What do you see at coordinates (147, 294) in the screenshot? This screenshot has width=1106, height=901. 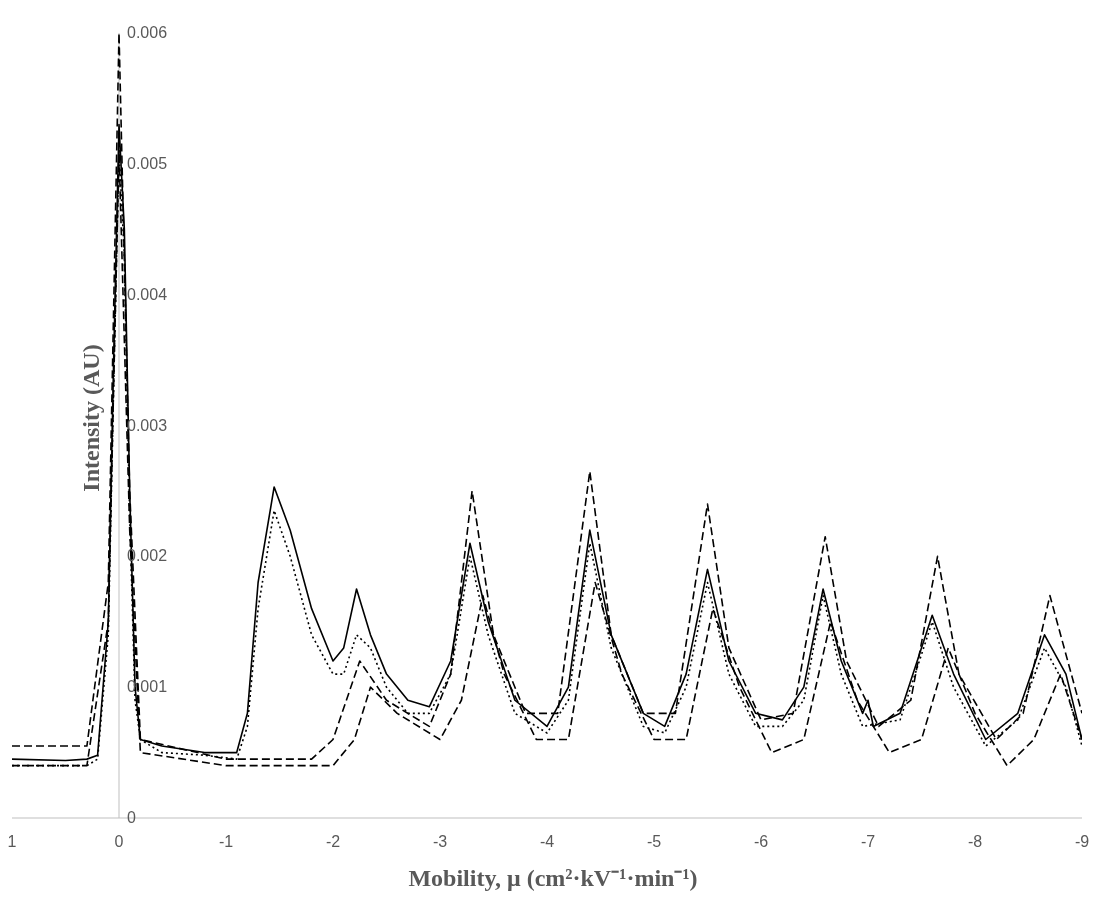 I see `y-tick-label: 0.004` at bounding box center [147, 294].